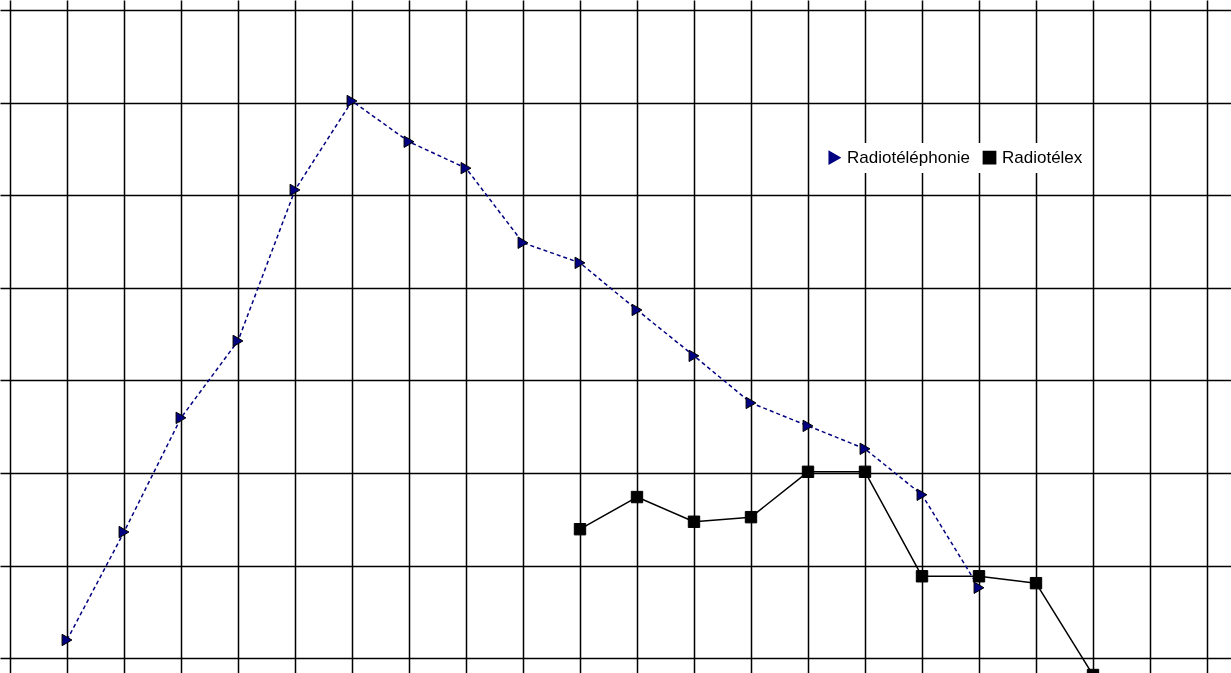  What do you see at coordinates (1042, 157) in the screenshot?
I see `legend-label: Radiotélex` at bounding box center [1042, 157].